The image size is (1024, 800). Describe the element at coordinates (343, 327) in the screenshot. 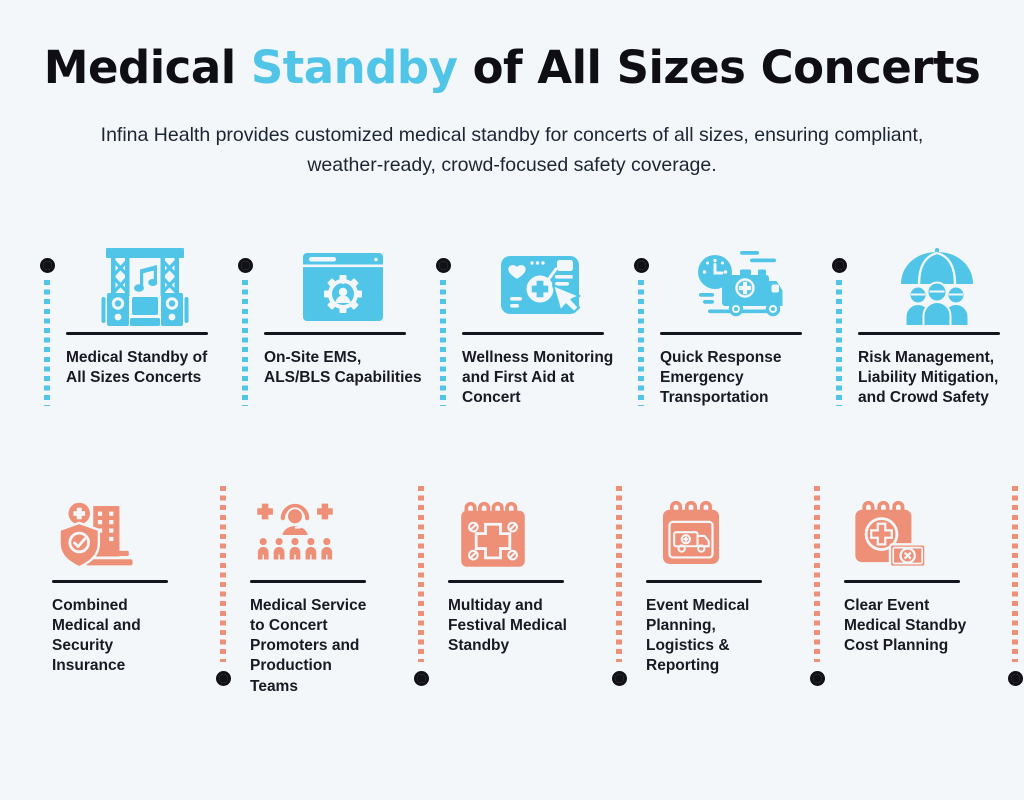

I see `item-content: On-Site EMS, ALS/BLS Capabilities` at that location.